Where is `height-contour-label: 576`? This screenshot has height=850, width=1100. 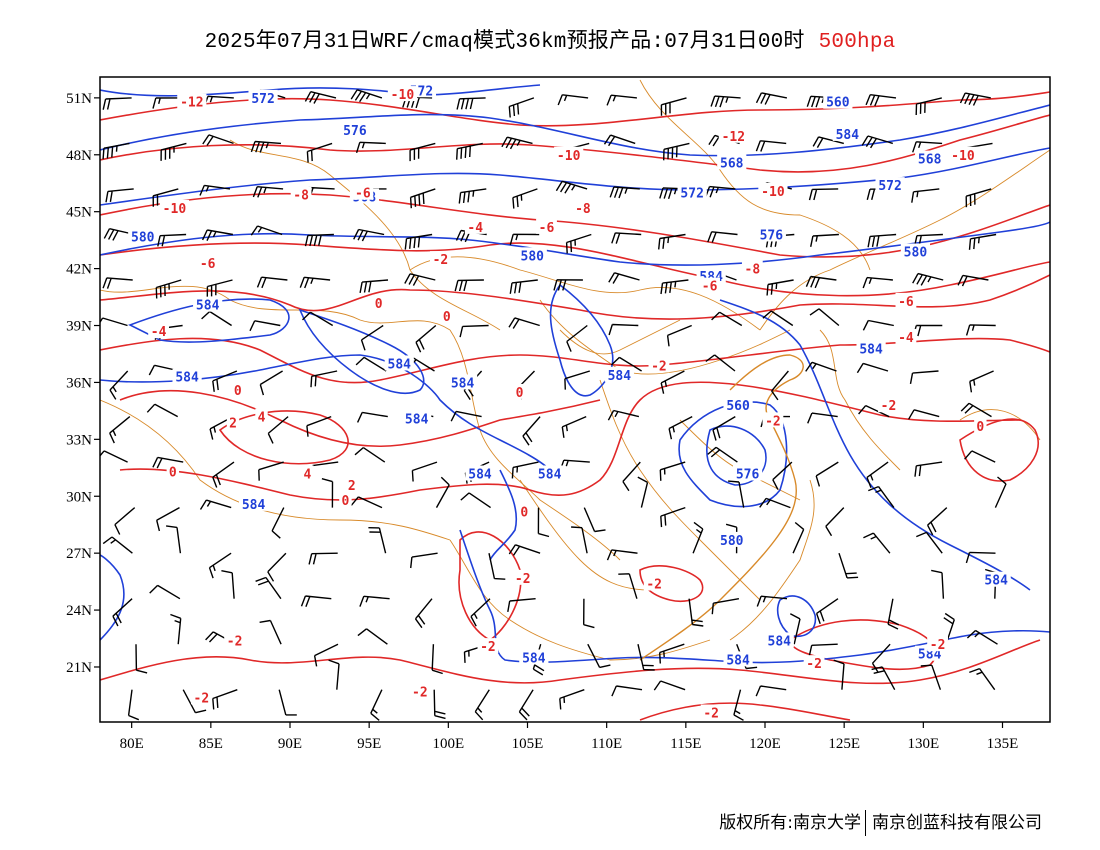 height-contour-label: 576 is located at coordinates (355, 131).